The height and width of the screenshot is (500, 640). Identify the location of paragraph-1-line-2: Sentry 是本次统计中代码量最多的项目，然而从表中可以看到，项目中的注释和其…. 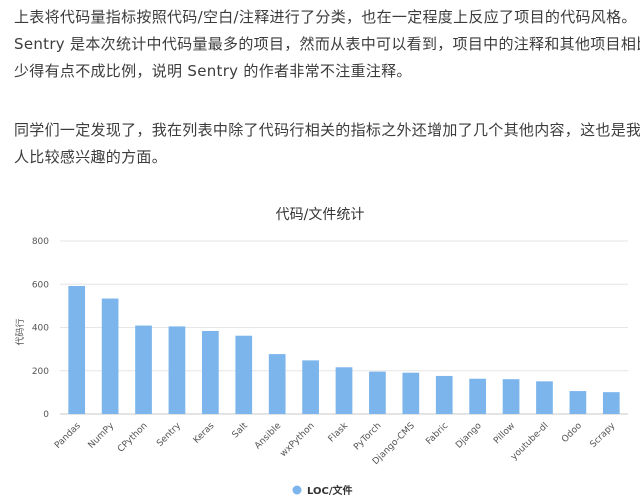
(327, 44).